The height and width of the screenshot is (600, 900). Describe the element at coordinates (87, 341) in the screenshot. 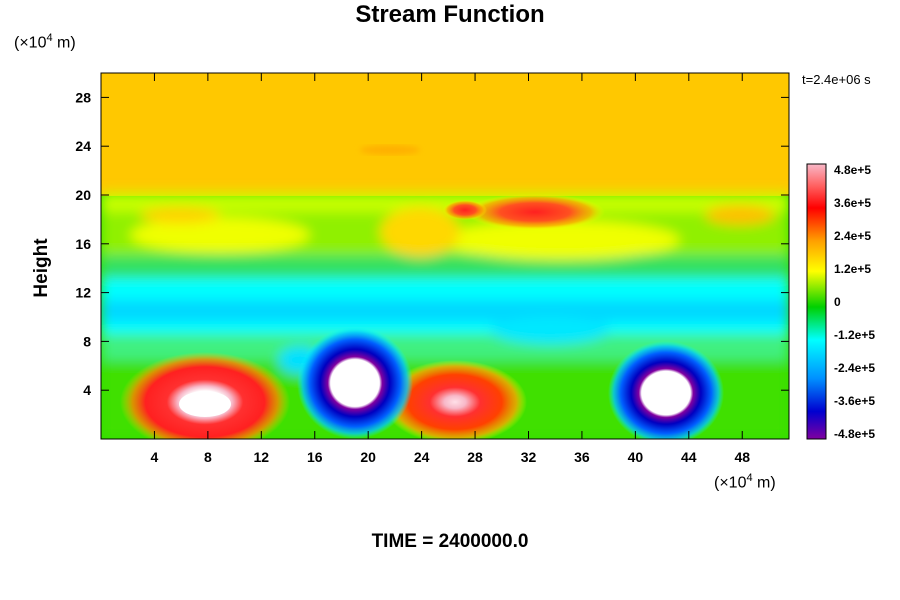

I see `y-tick-label: 8` at that location.